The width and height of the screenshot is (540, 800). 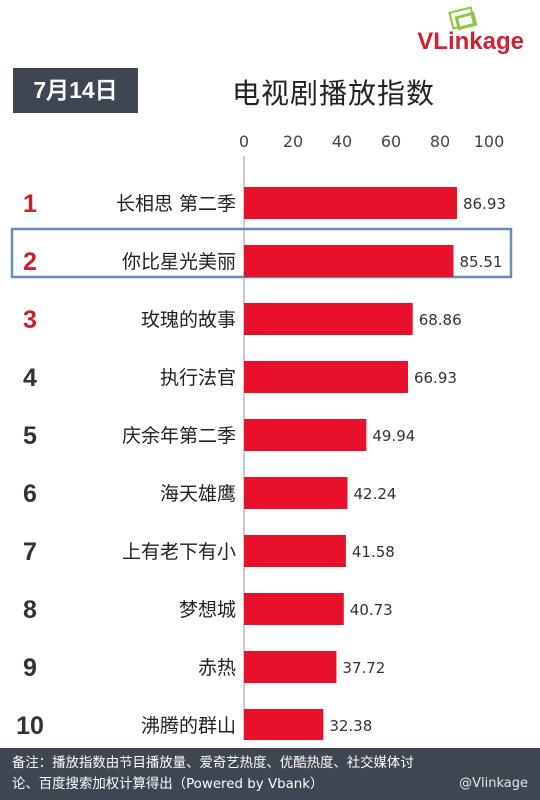 I want to click on brand-name: VLinkage, so click(x=470, y=41).